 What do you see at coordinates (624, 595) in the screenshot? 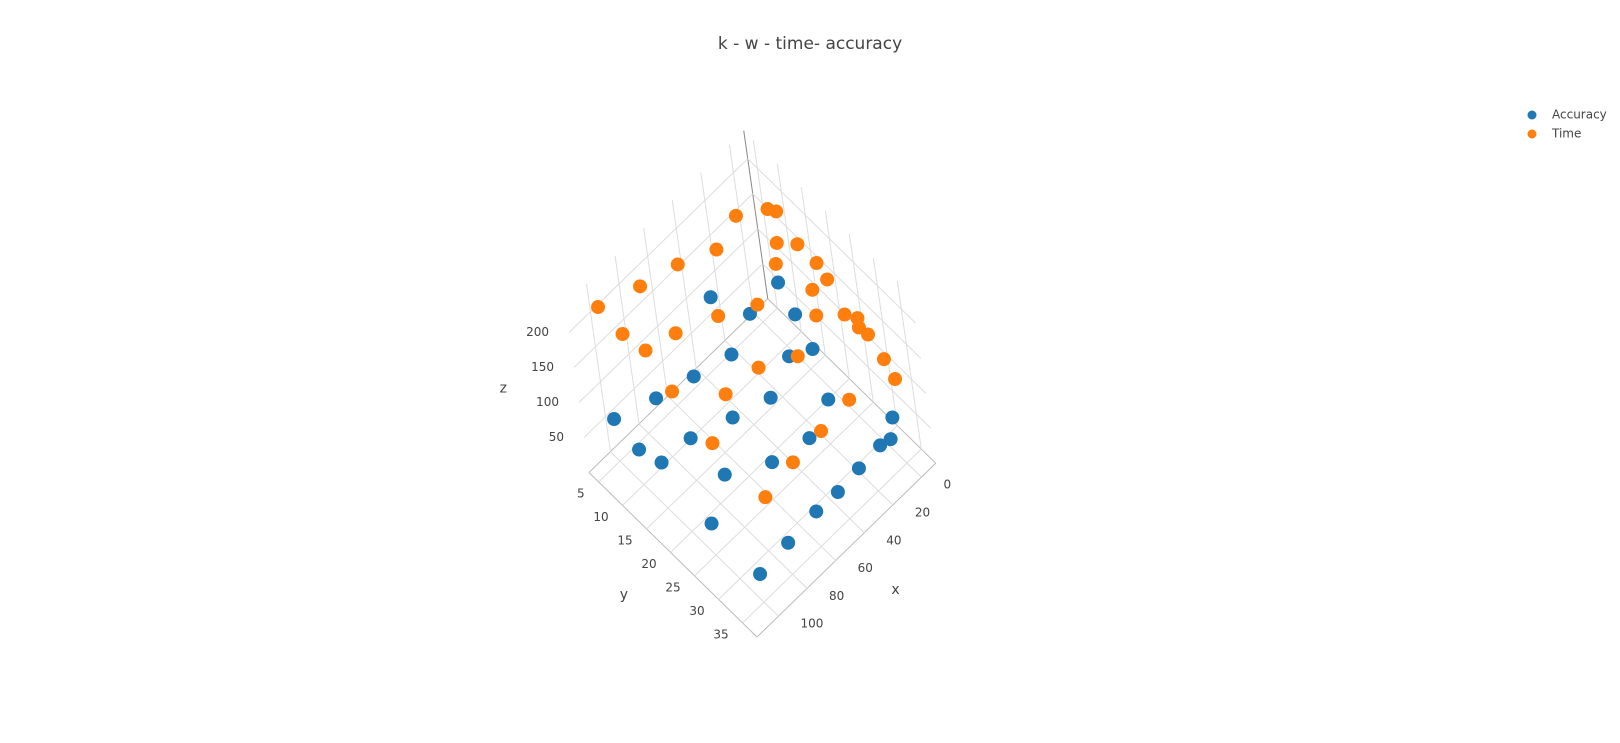
I see `y-axis-title: y` at bounding box center [624, 595].